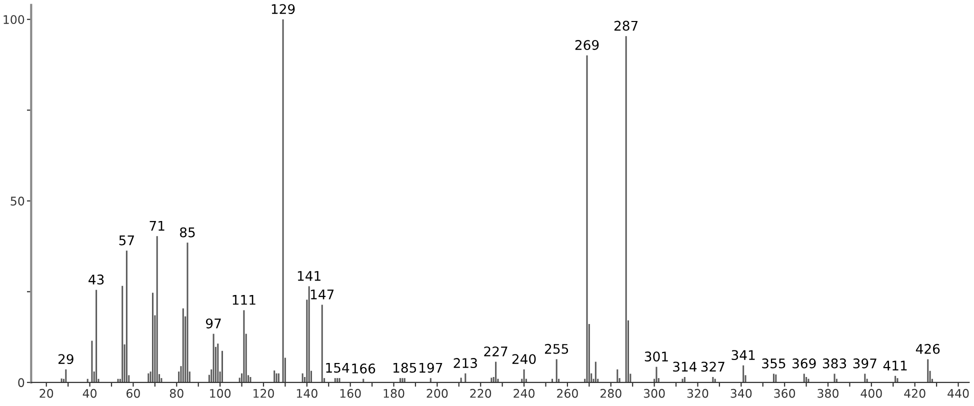 This screenshot has width=974, height=406. What do you see at coordinates (785, 393) in the screenshot?
I see `x-tick-label: 360` at bounding box center [785, 393].